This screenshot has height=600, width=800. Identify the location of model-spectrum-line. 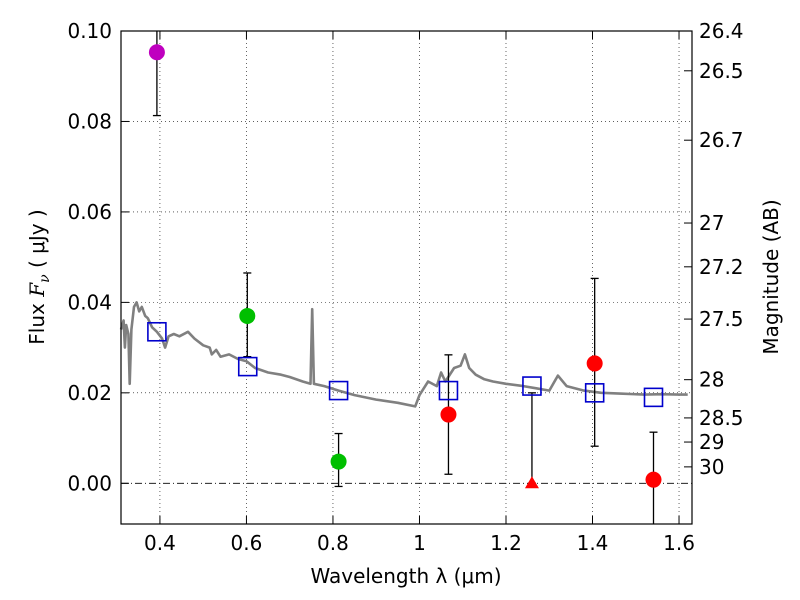
(403, 354).